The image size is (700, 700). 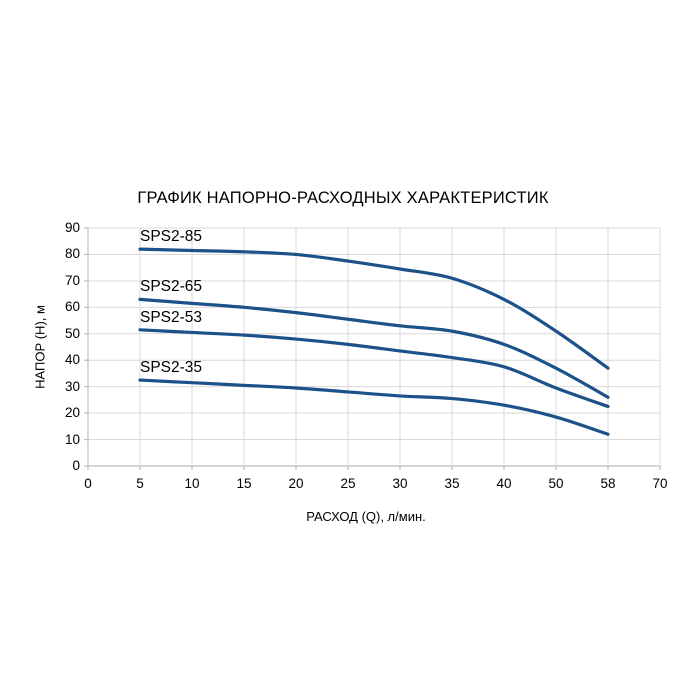 What do you see at coordinates (72, 307) in the screenshot?
I see `y-tick-label-60: 60` at bounding box center [72, 307].